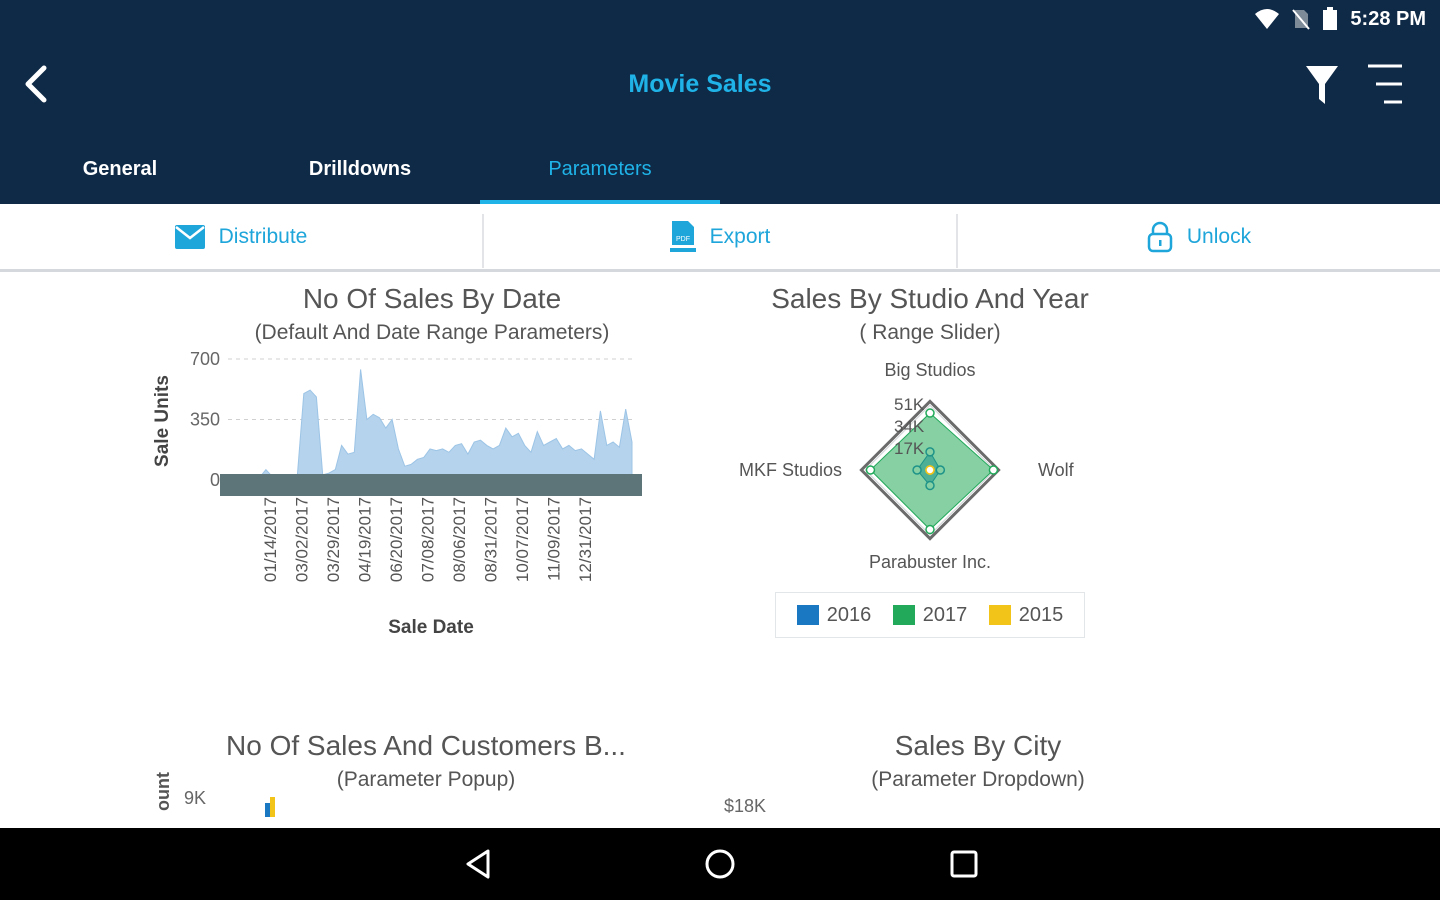  Describe the element at coordinates (1301, 19) in the screenshot. I see `no-sim-icon` at that location.